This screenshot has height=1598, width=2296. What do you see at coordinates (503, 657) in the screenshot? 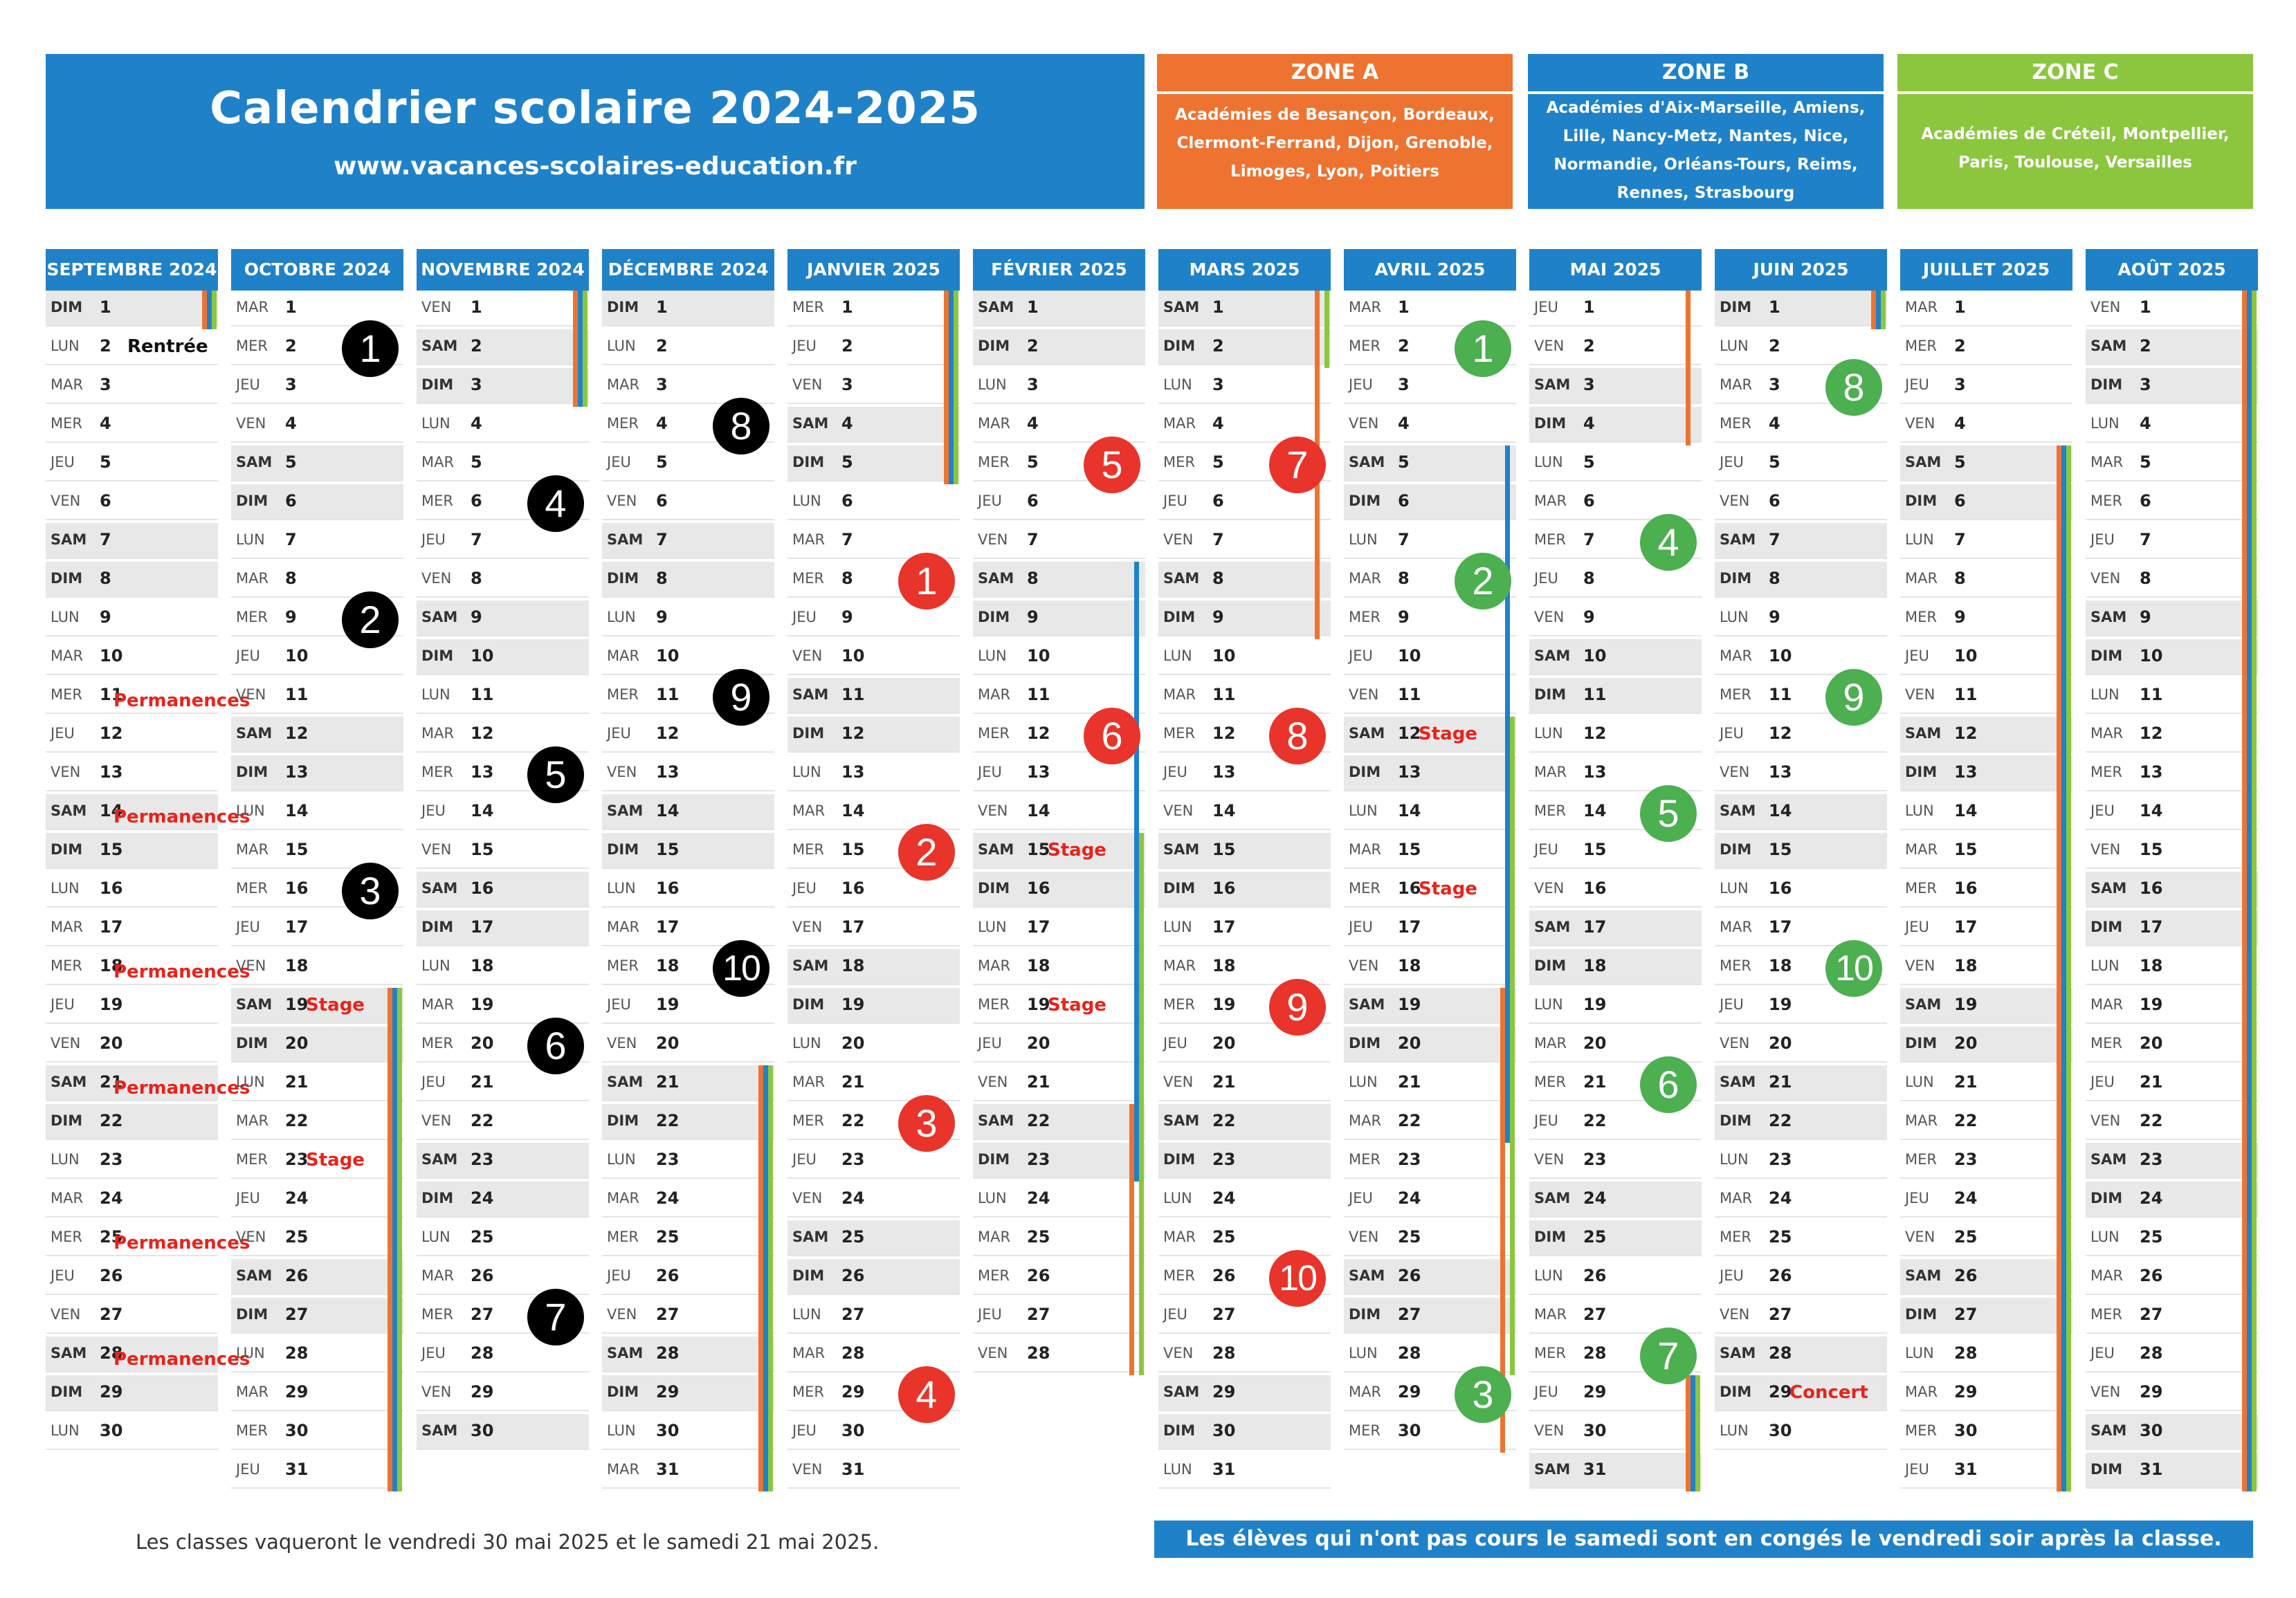
I see `day-row: DIM 10` at bounding box center [503, 657].